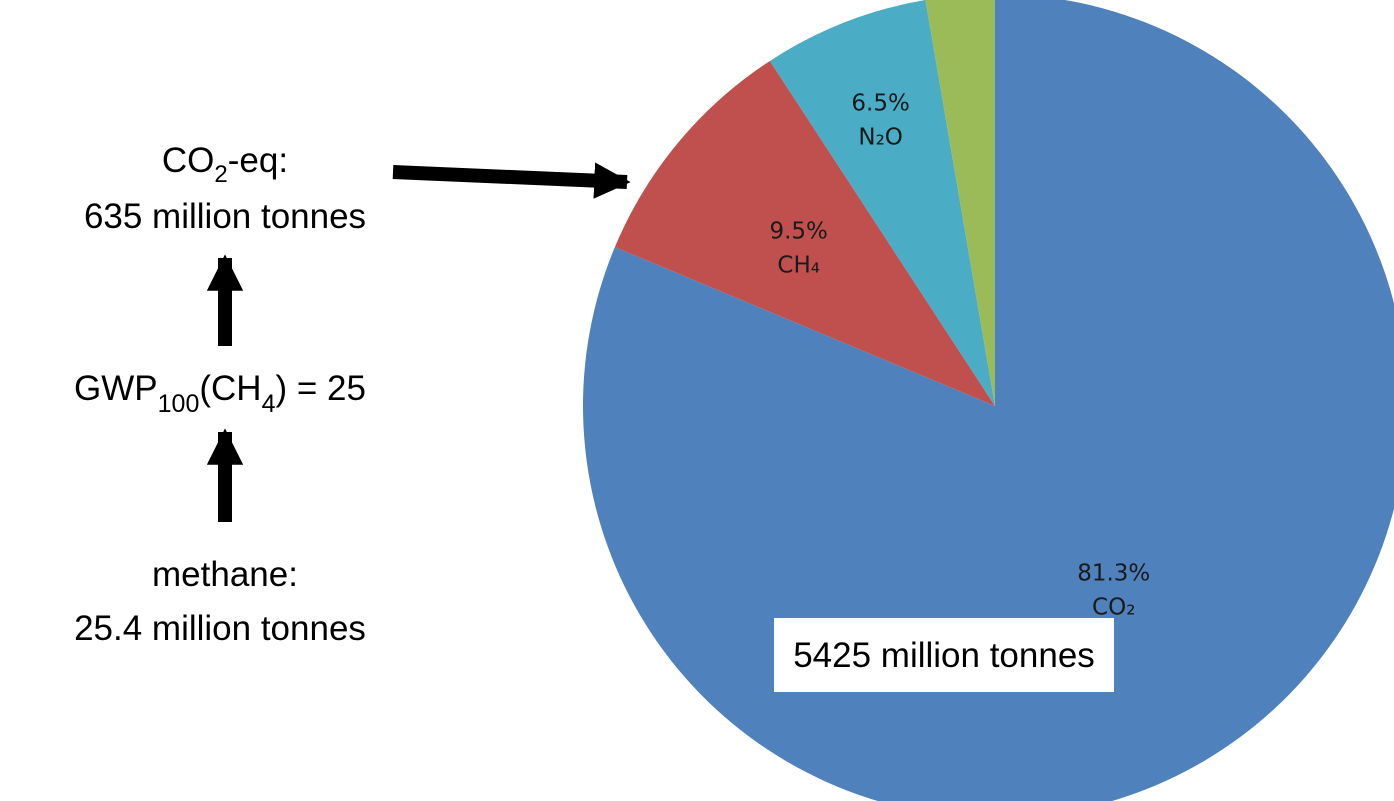 Image resolution: width=1394 pixels, height=801 pixels. What do you see at coordinates (220, 628) in the screenshot?
I see `methane-value: 25.4 million tonnes` at bounding box center [220, 628].